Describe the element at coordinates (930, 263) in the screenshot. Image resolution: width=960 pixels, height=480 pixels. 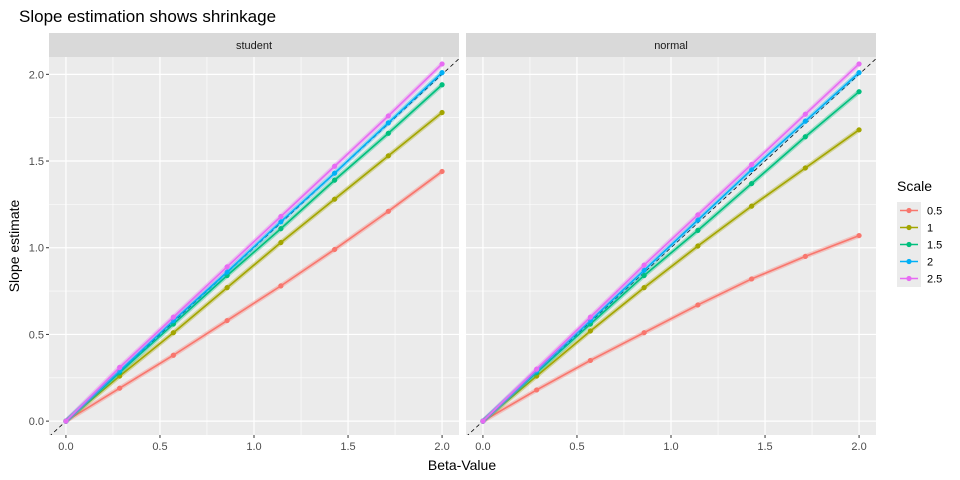
I see `legend-label-2: 2` at that location.